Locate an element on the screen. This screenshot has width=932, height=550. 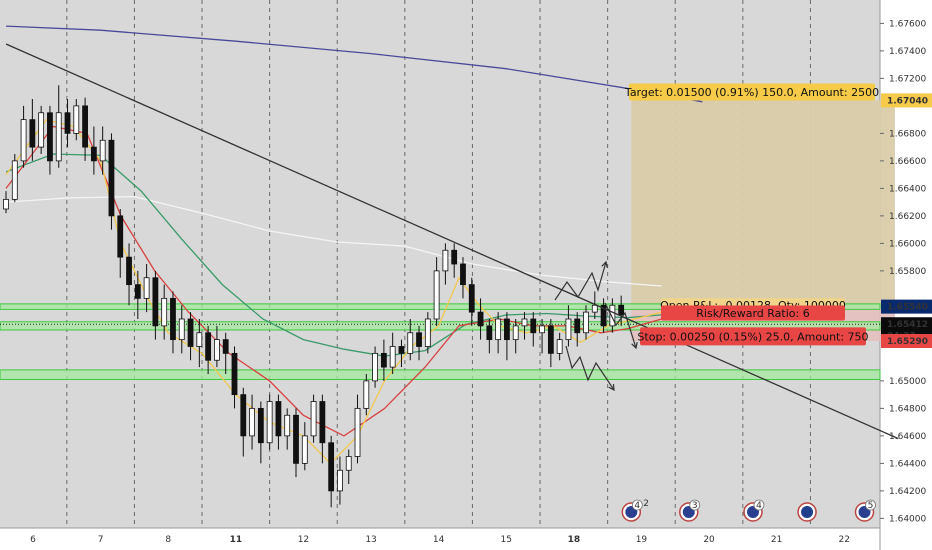
time-tick-label: 15 is located at coordinates (506, 540).